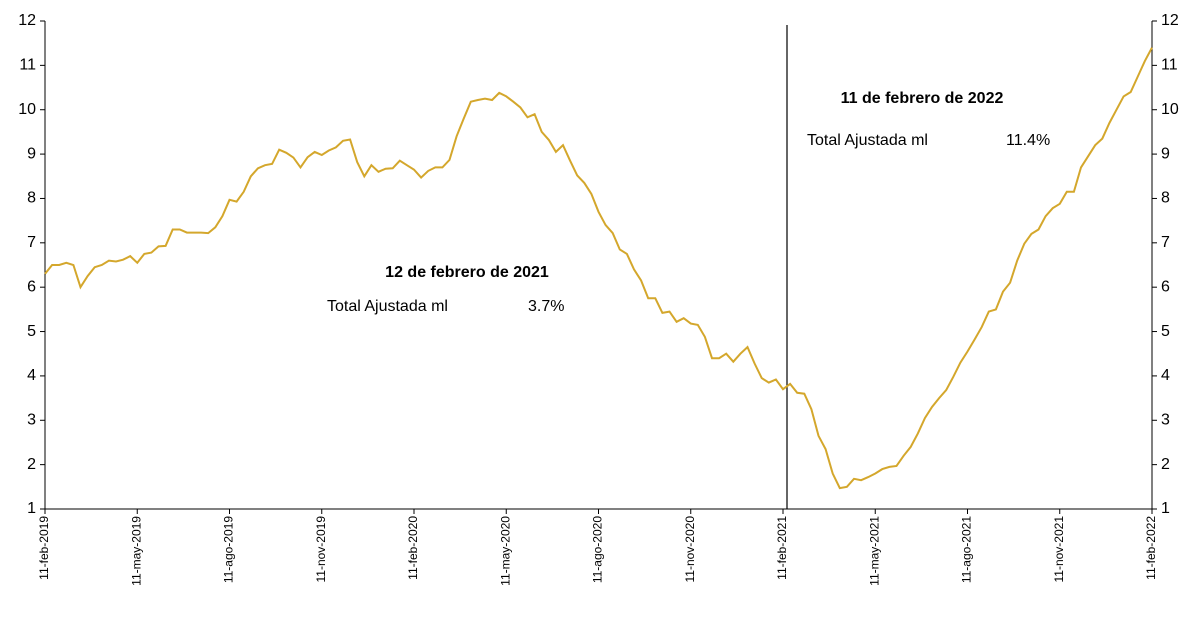 This screenshot has height=617, width=1196. What do you see at coordinates (229, 549) in the screenshot?
I see `x-tick-label: 11-ago-2019` at bounding box center [229, 549].